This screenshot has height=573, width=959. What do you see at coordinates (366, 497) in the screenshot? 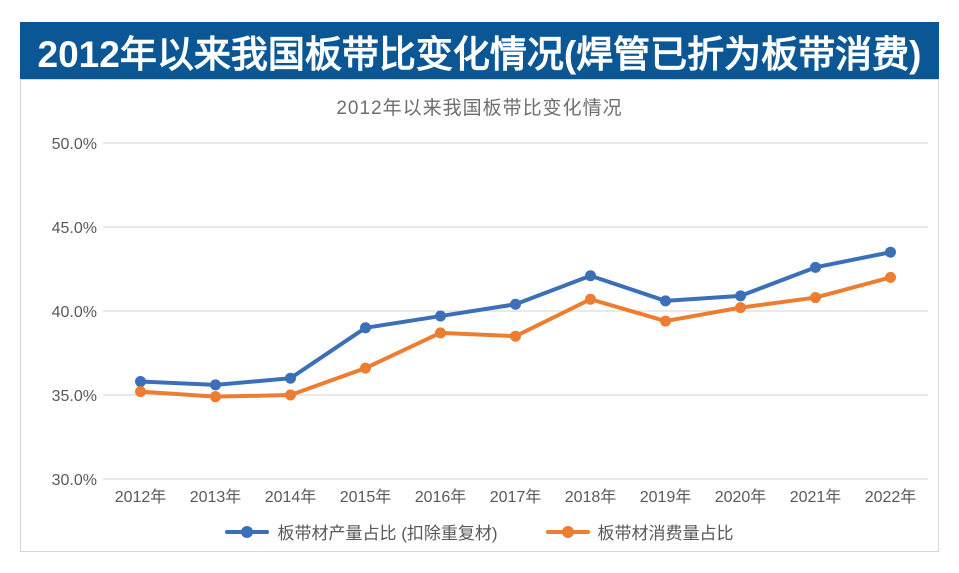
I see `x-tick-label: 2015年` at bounding box center [366, 497].